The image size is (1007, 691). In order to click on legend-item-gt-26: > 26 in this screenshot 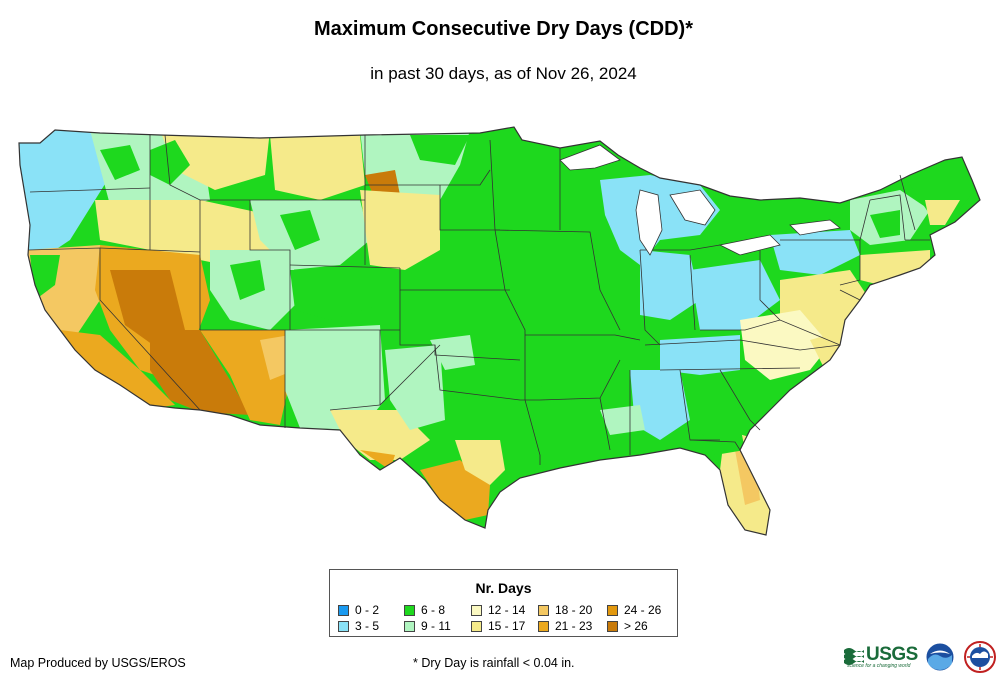, I will do `click(627, 626)`.